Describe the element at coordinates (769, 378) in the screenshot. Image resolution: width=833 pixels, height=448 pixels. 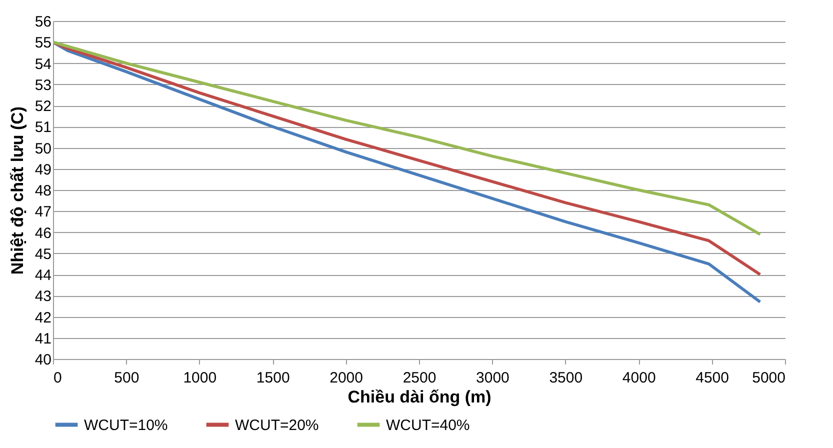
I see `x-tick-label: 5000` at that location.